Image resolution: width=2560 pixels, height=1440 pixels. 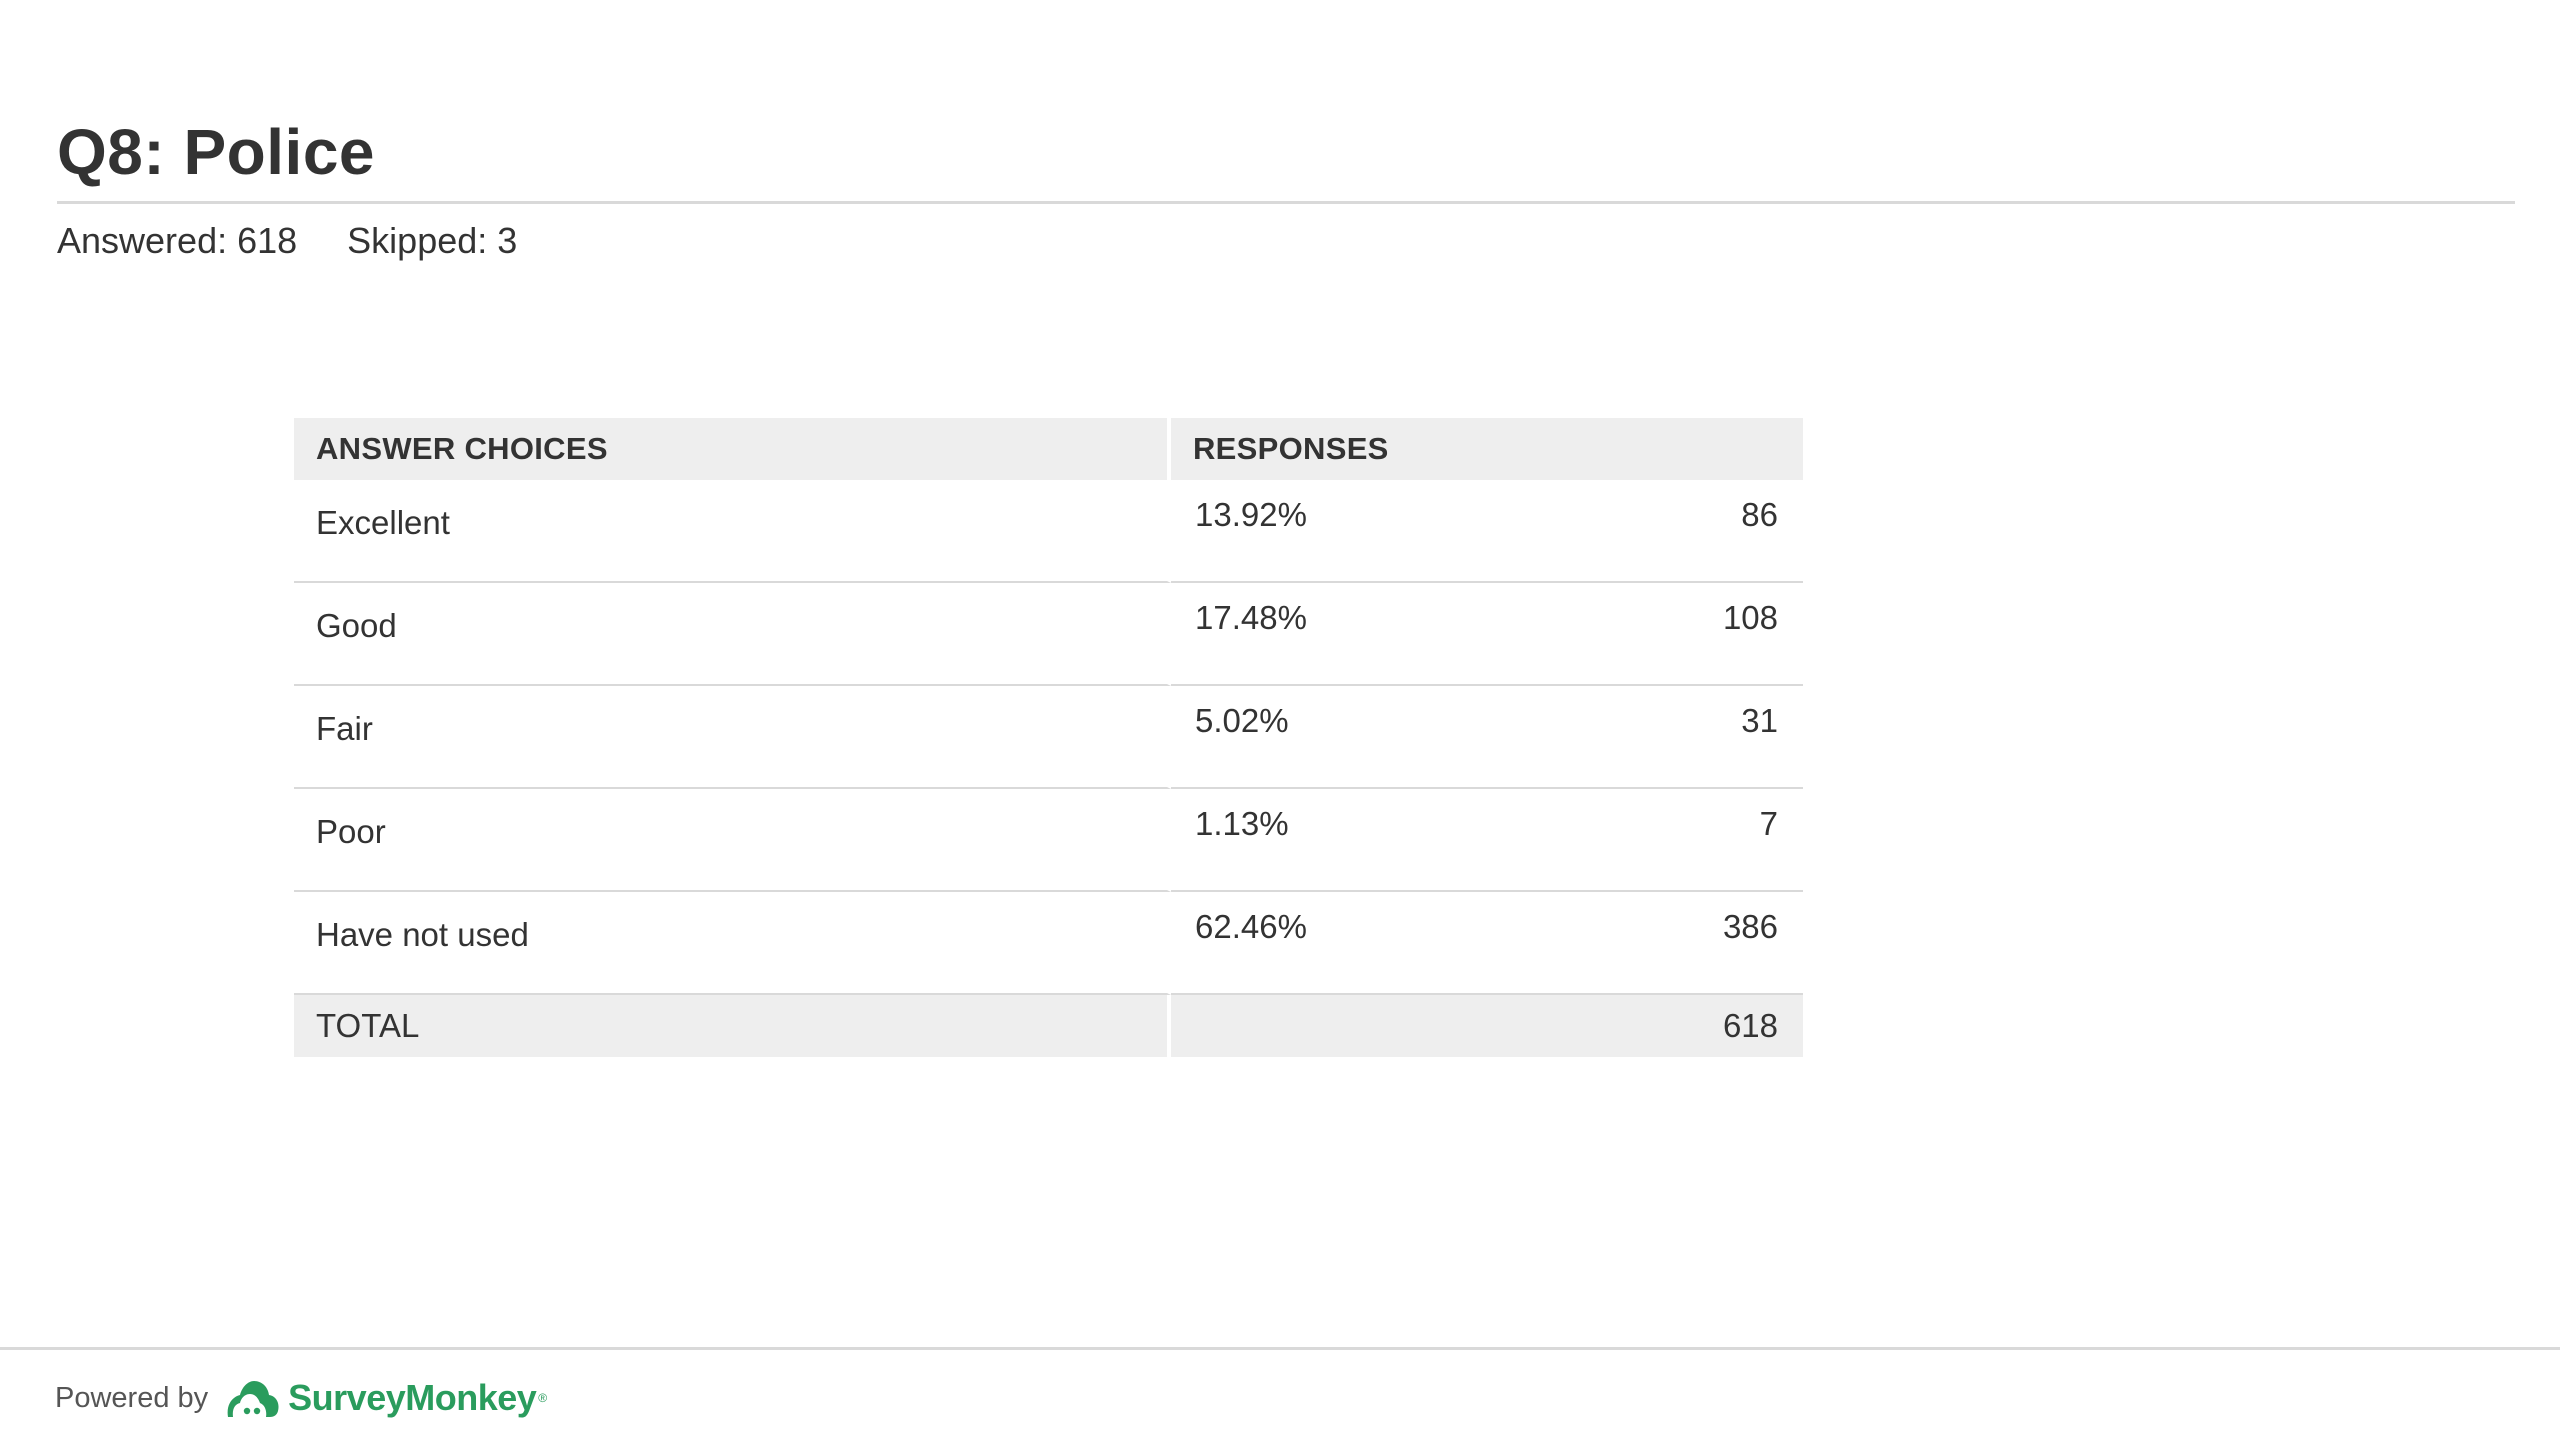 I want to click on response-cell: 62.46% 386, so click(x=1487, y=943).